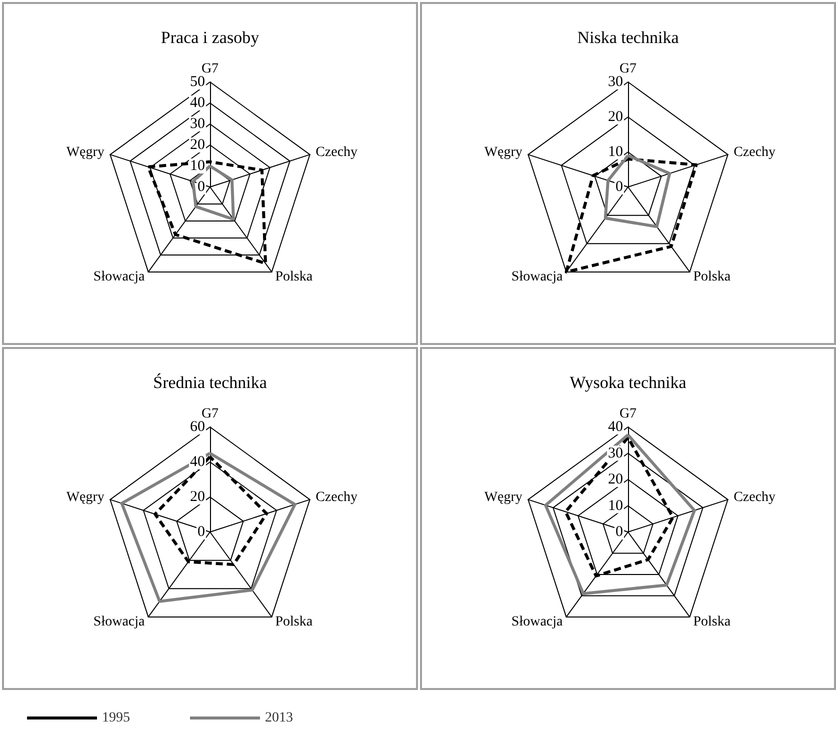 Image resolution: width=836 pixels, height=738 pixels. What do you see at coordinates (210, 37) in the screenshot?
I see `chart-title: Praca i zasoby` at bounding box center [210, 37].